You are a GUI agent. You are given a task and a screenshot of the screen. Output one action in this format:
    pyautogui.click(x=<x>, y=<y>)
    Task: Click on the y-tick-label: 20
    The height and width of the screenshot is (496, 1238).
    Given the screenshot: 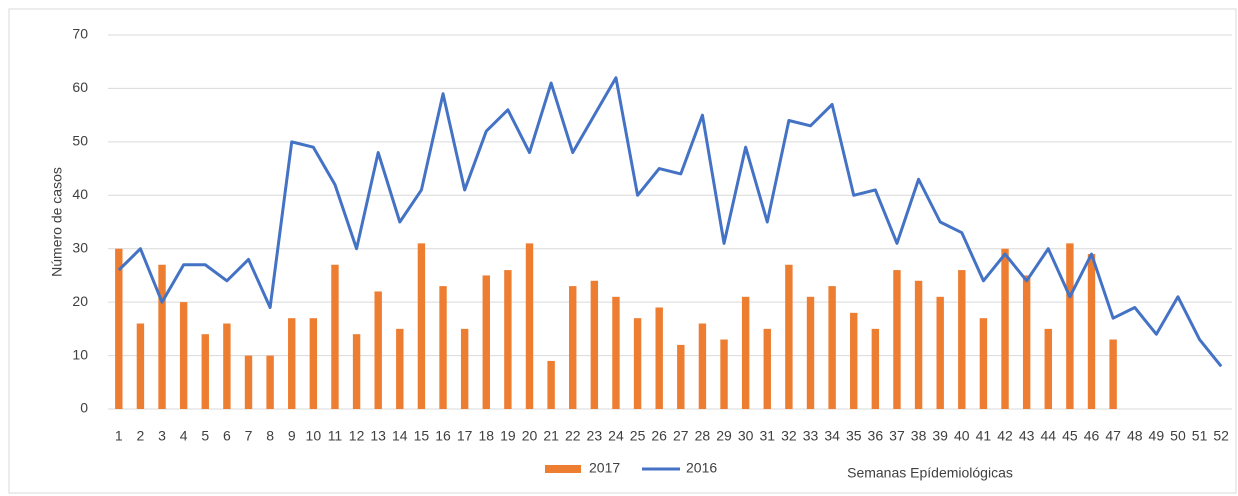 What is the action you would take?
    pyautogui.click(x=80, y=301)
    